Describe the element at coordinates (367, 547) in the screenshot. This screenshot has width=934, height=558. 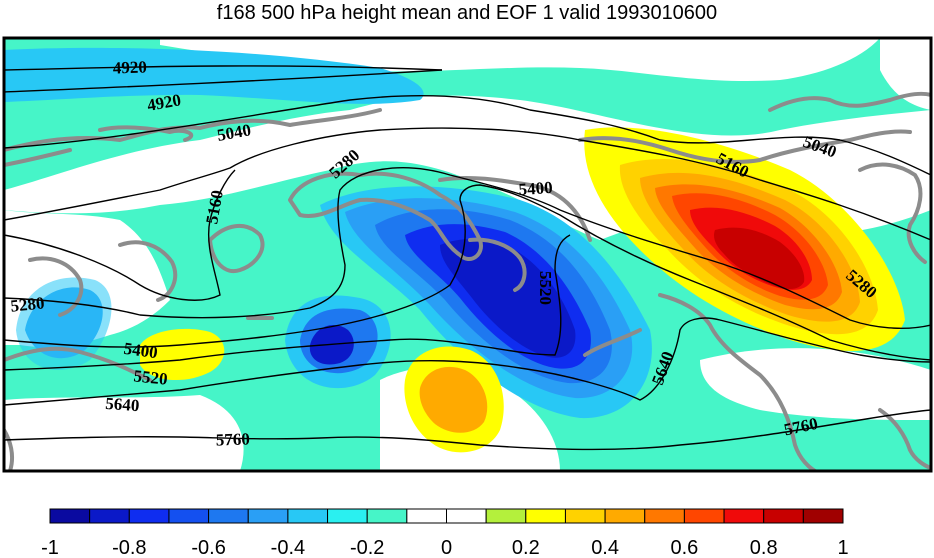
I see `colorbar-tick-label: -0.2` at that location.